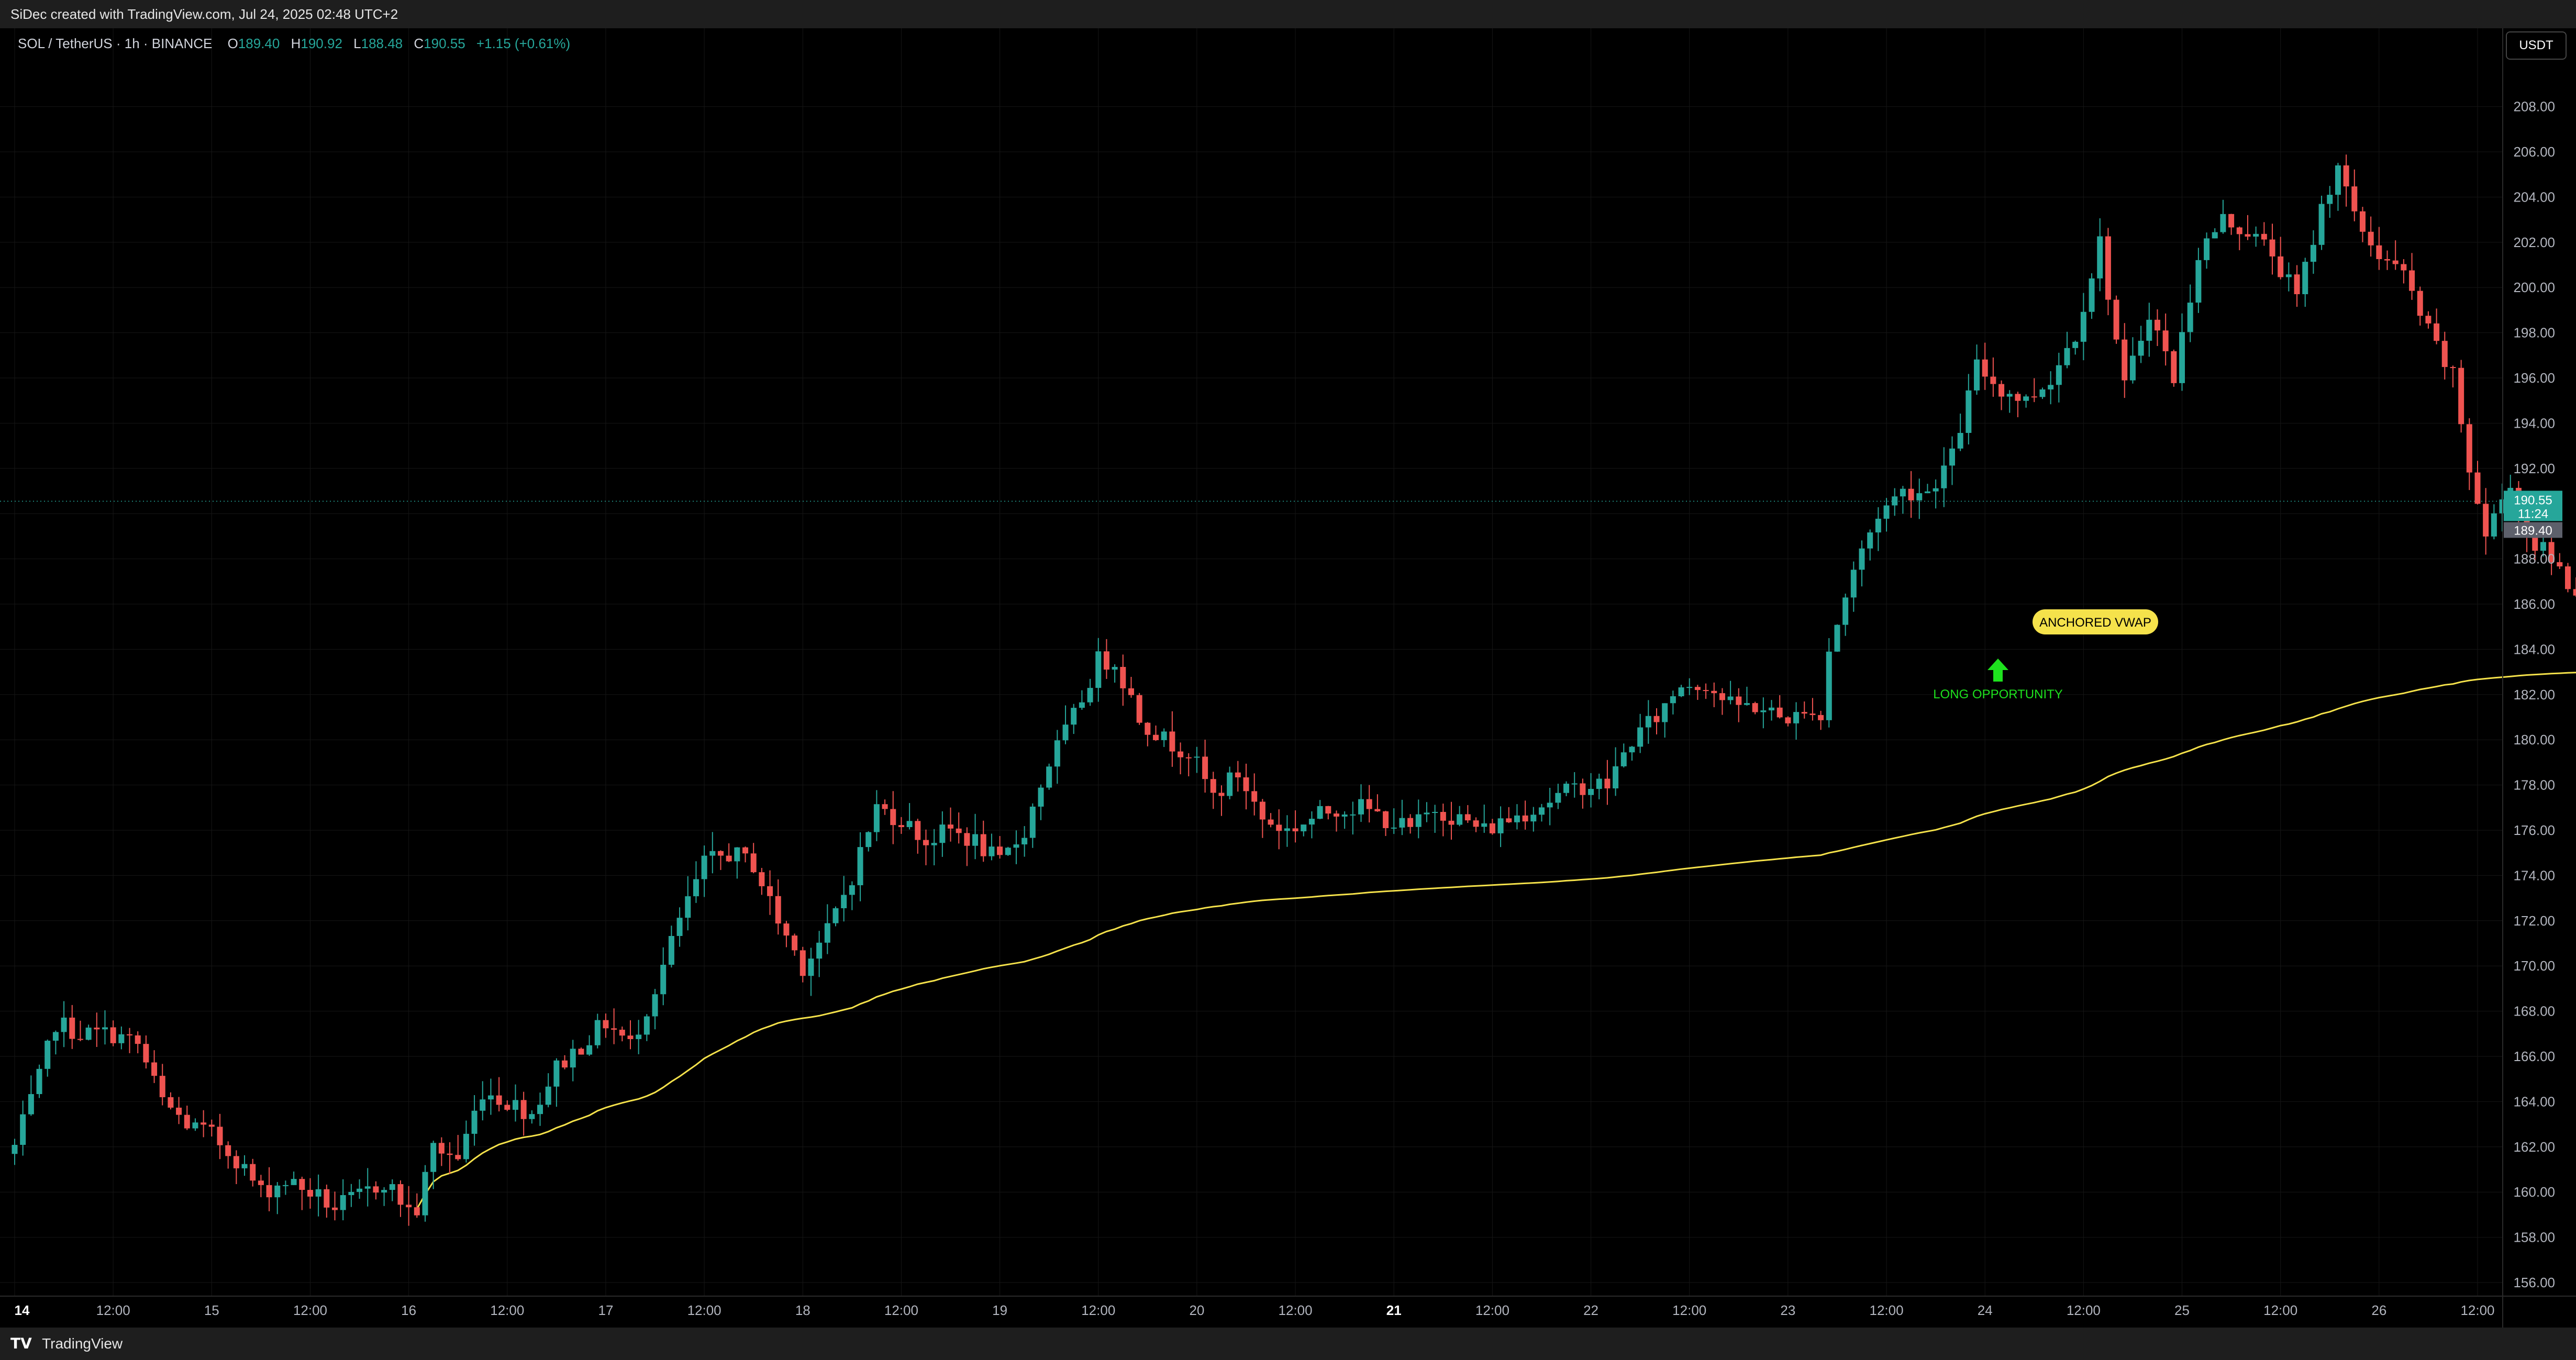 This screenshot has width=2576, height=1360. I want to click on price-tick-label: 160.00, so click(2534, 1192).